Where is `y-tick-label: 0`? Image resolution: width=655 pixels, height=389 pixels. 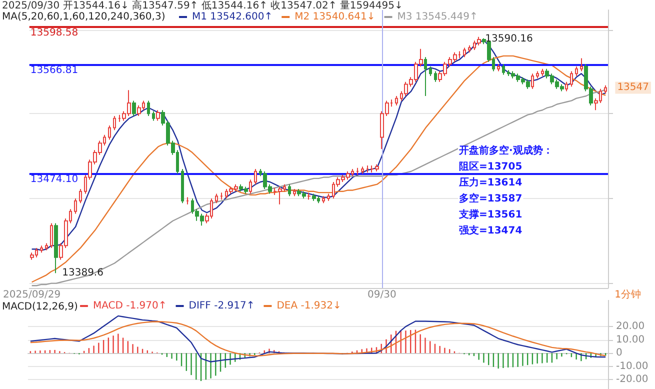 y-tick-label: 0 is located at coordinates (619, 353).